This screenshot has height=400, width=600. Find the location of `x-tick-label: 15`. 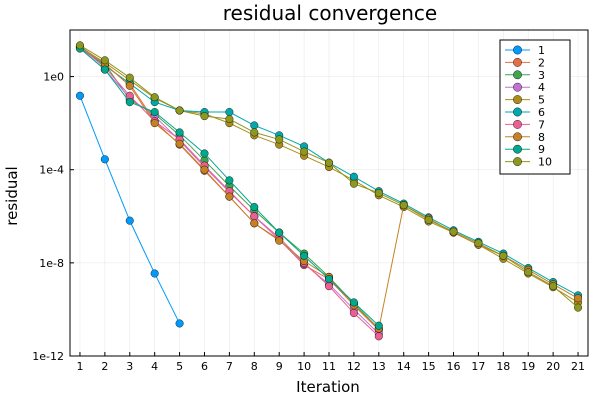

x-tick-label: 15 is located at coordinates (429, 366).